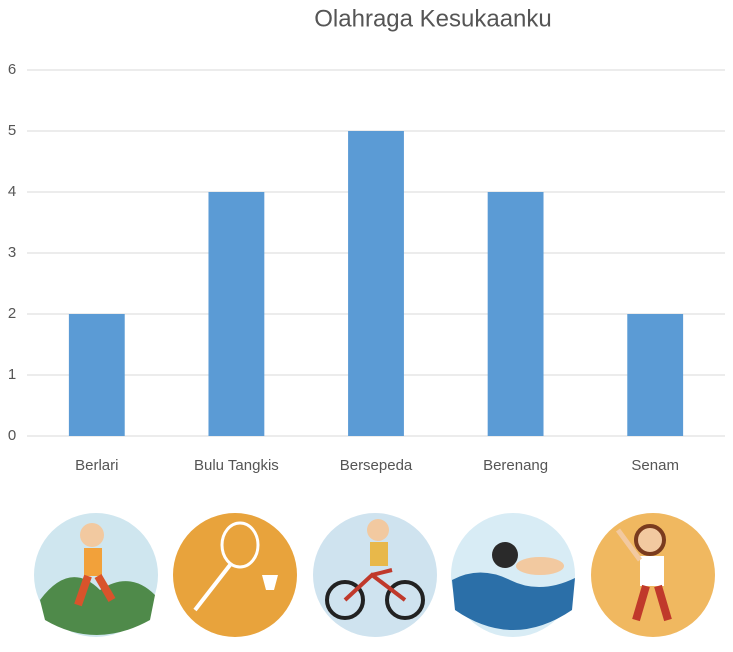 The height and width of the screenshot is (652, 733). What do you see at coordinates (12, 313) in the screenshot?
I see `y-tick-label: 2` at bounding box center [12, 313].